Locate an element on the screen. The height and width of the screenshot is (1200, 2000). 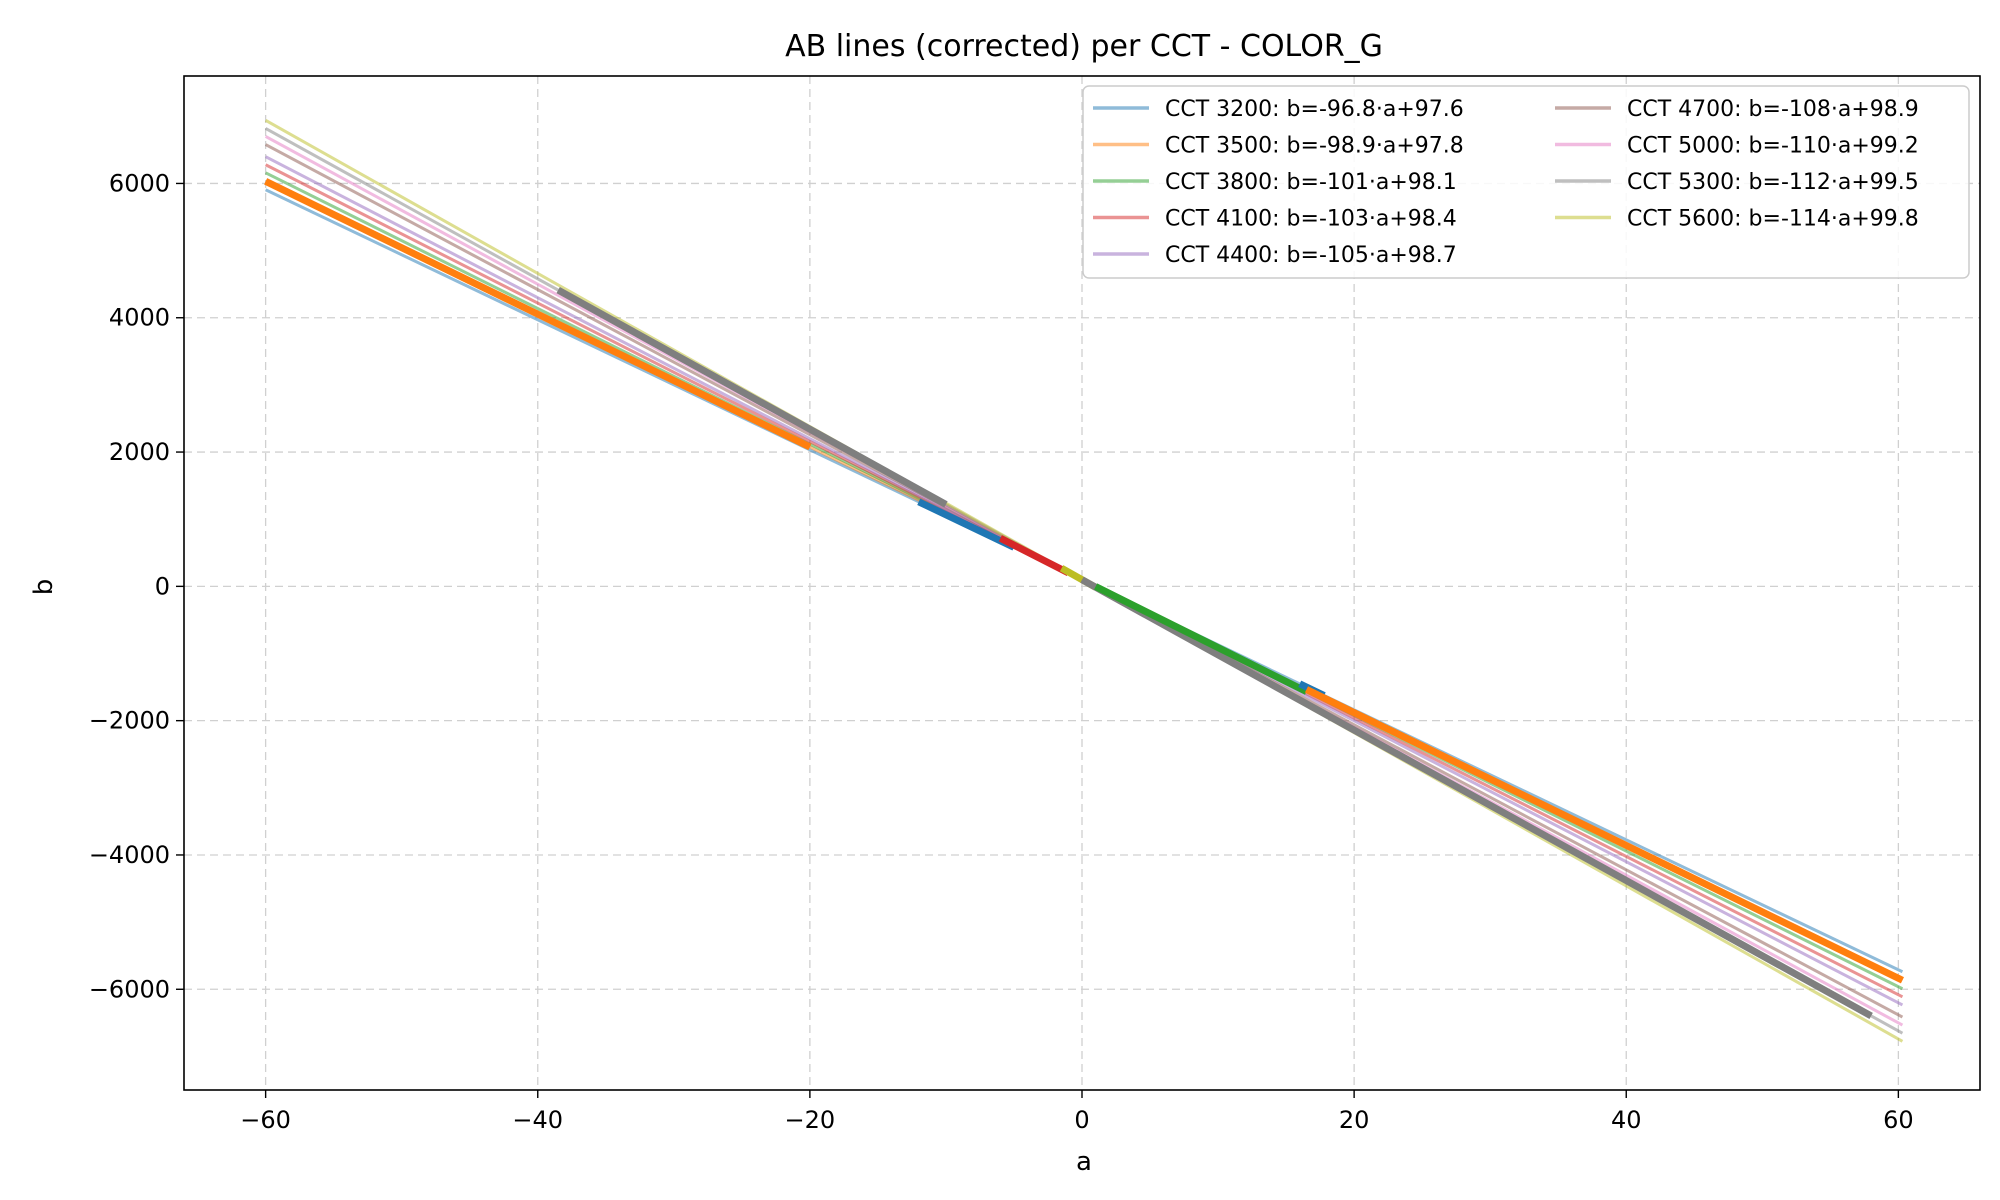
y-tick-label: 0 is located at coordinates (162, 586).